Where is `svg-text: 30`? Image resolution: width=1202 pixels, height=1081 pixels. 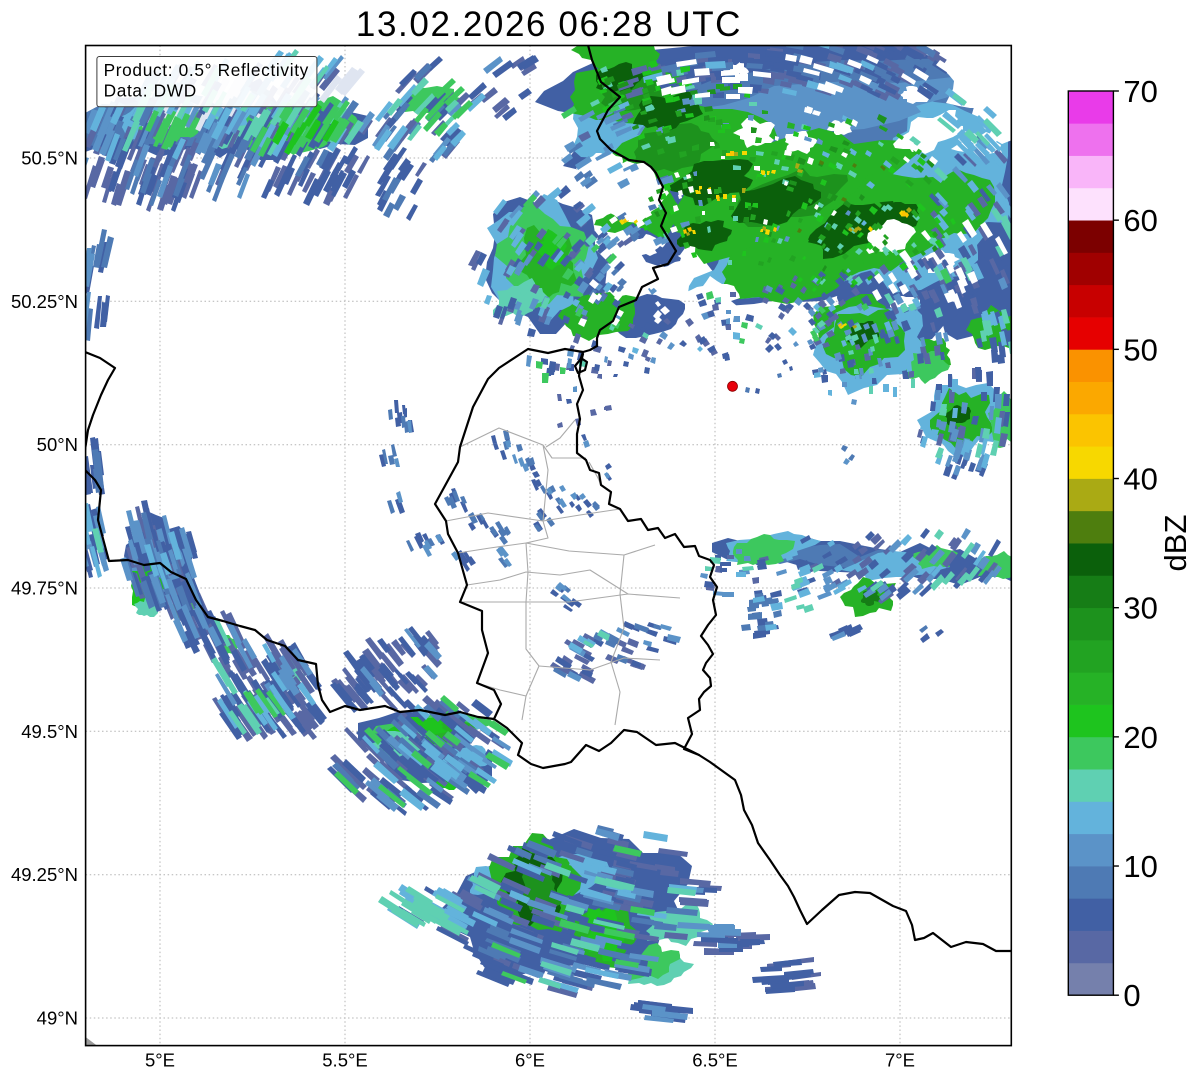
svg-text: 30 is located at coordinates (1140, 608).